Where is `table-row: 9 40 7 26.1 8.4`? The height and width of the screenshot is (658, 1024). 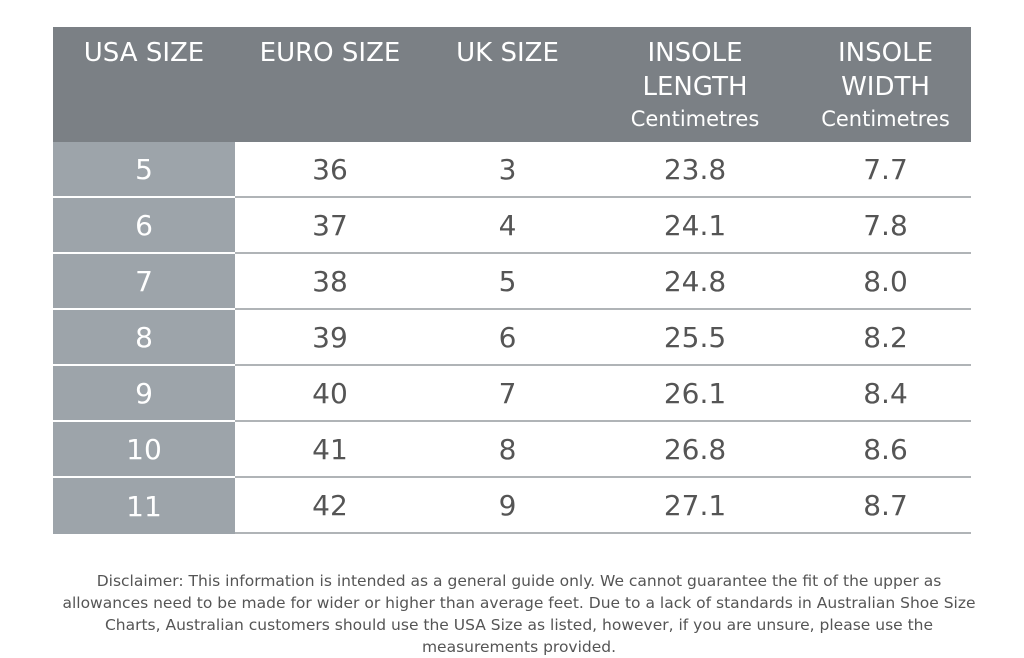 table-row: 9 40 7 26.1 8.4 is located at coordinates (512, 394).